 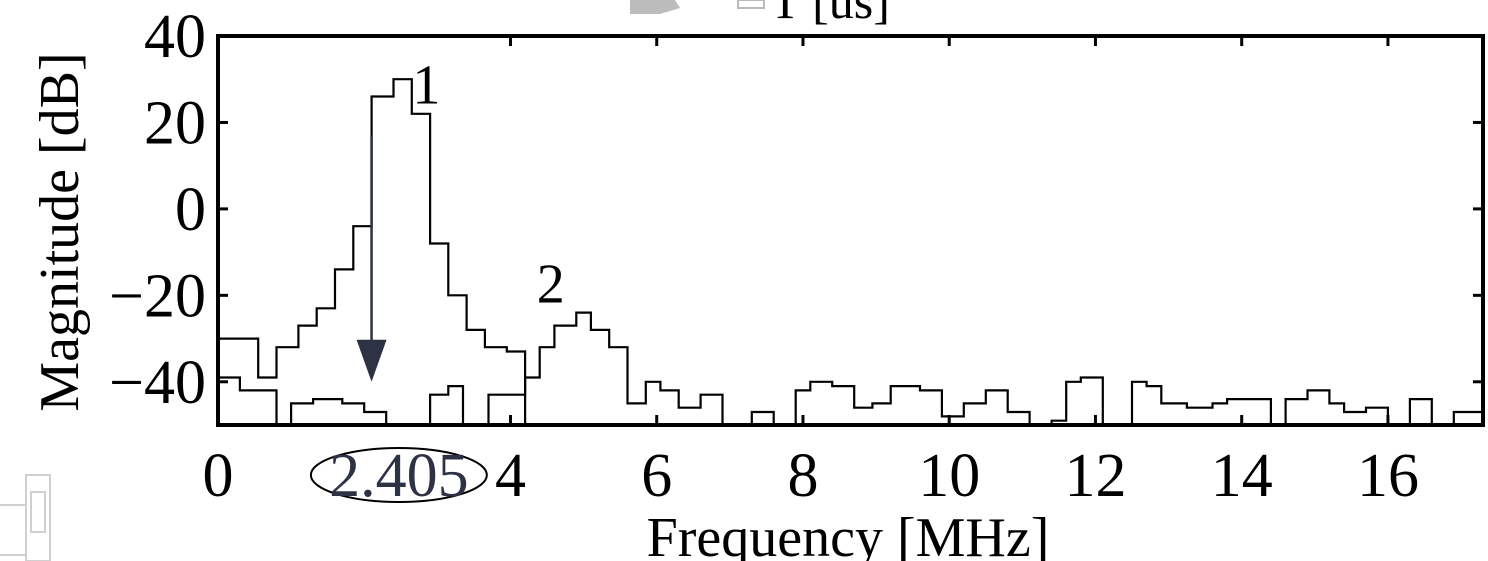 I want to click on x-tick-label: 4, so click(x=510, y=476).